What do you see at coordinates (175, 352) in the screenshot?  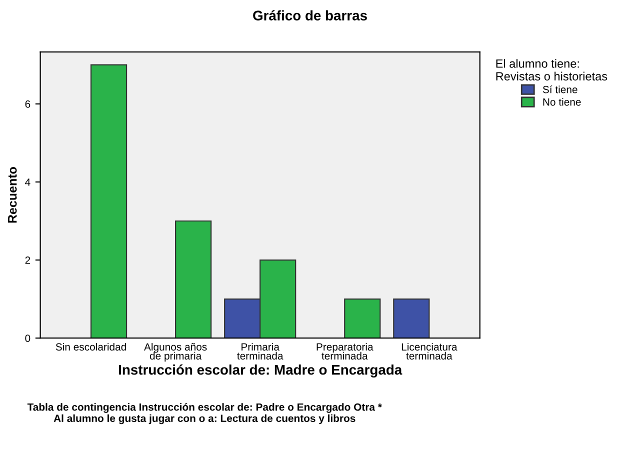 I see `x-tick-label: Algunos años de primaria` at bounding box center [175, 352].